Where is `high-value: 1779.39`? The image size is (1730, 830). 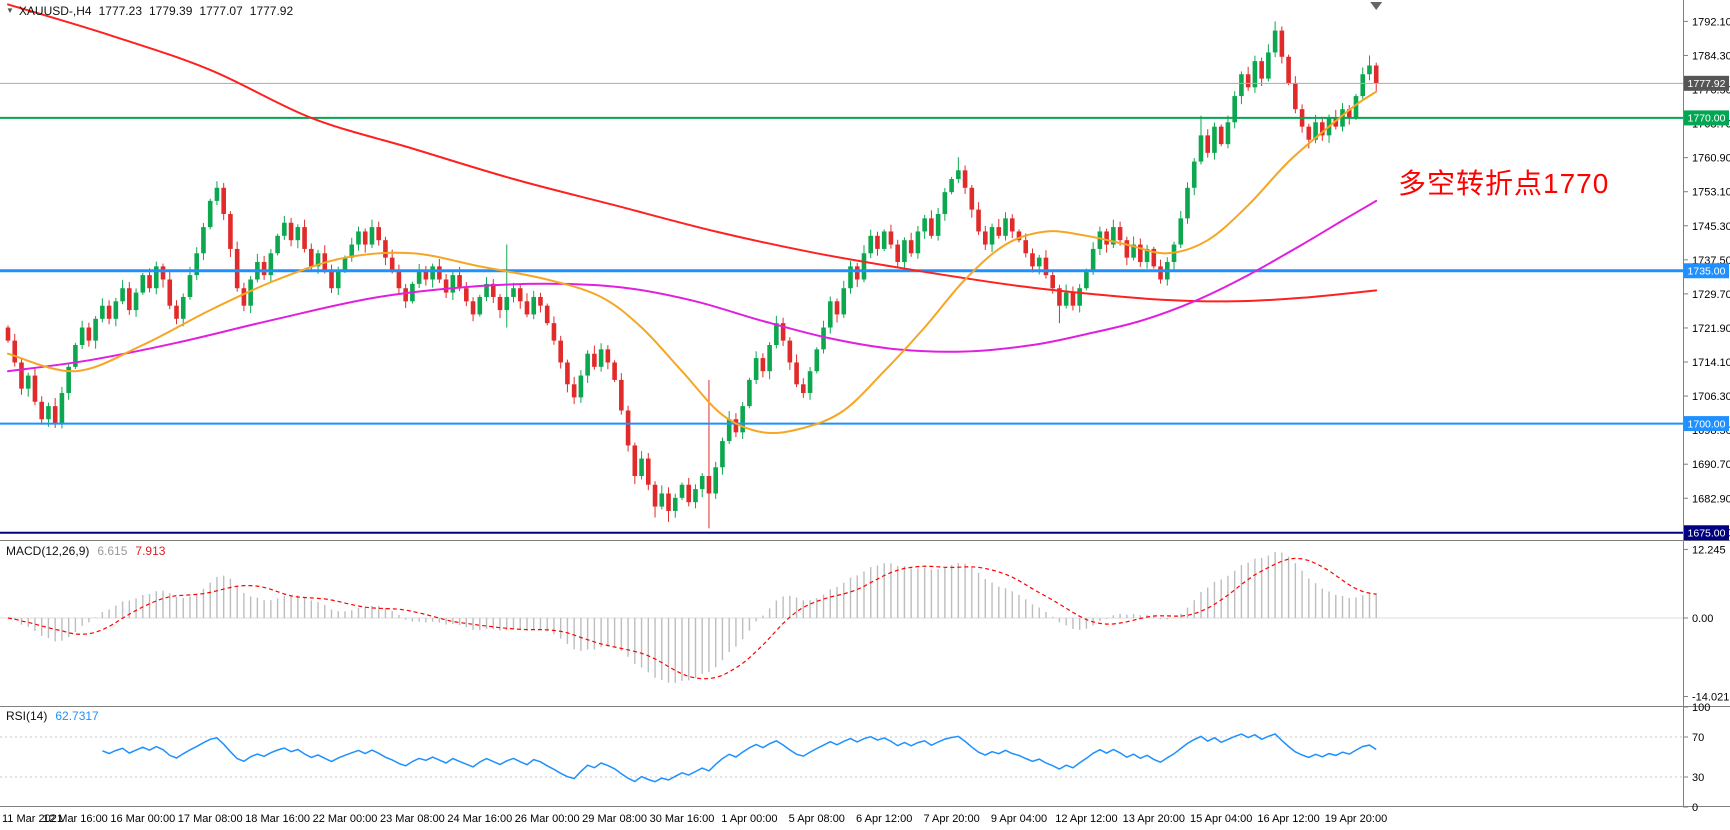
high-value: 1779.39 is located at coordinates (171, 11).